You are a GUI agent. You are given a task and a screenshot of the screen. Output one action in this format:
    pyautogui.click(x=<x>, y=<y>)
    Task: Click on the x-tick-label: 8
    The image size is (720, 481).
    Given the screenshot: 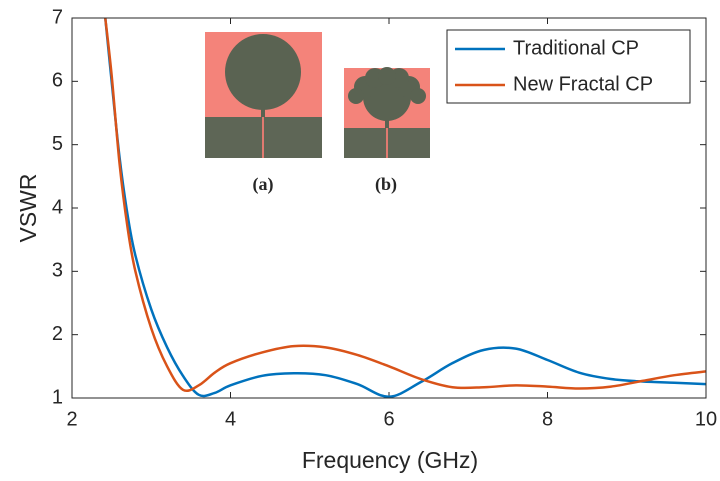 What is the action you would take?
    pyautogui.click(x=547, y=419)
    